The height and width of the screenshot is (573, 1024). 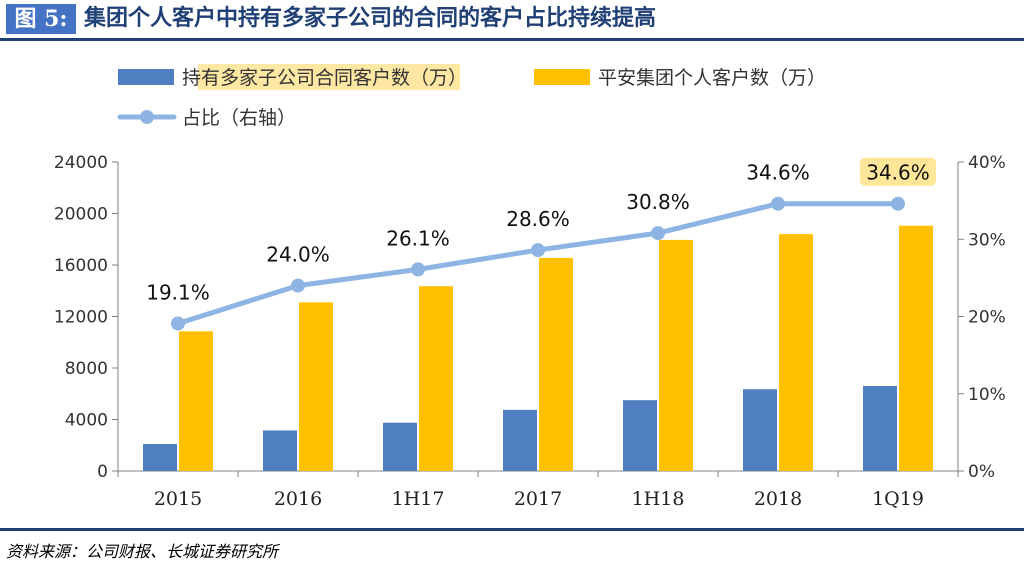 What do you see at coordinates (987, 318) in the screenshot?
I see `y-right-tick-label: 20%` at bounding box center [987, 318].